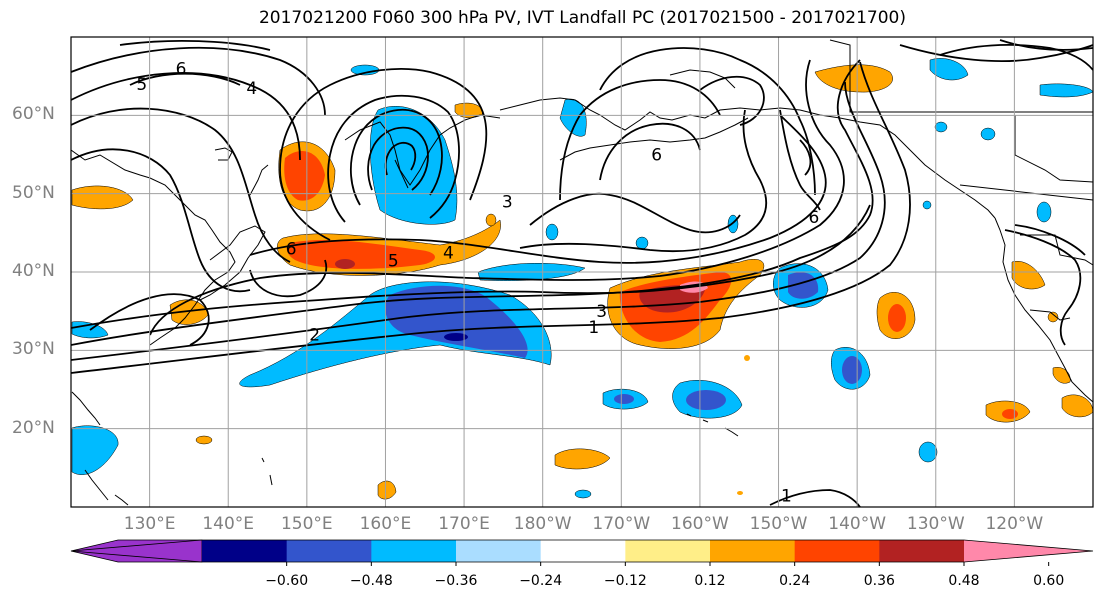 The width and height of the screenshot is (1105, 601). Describe the element at coordinates (456, 581) in the screenshot. I see `colorbar-tick-label: −0.36` at that location.